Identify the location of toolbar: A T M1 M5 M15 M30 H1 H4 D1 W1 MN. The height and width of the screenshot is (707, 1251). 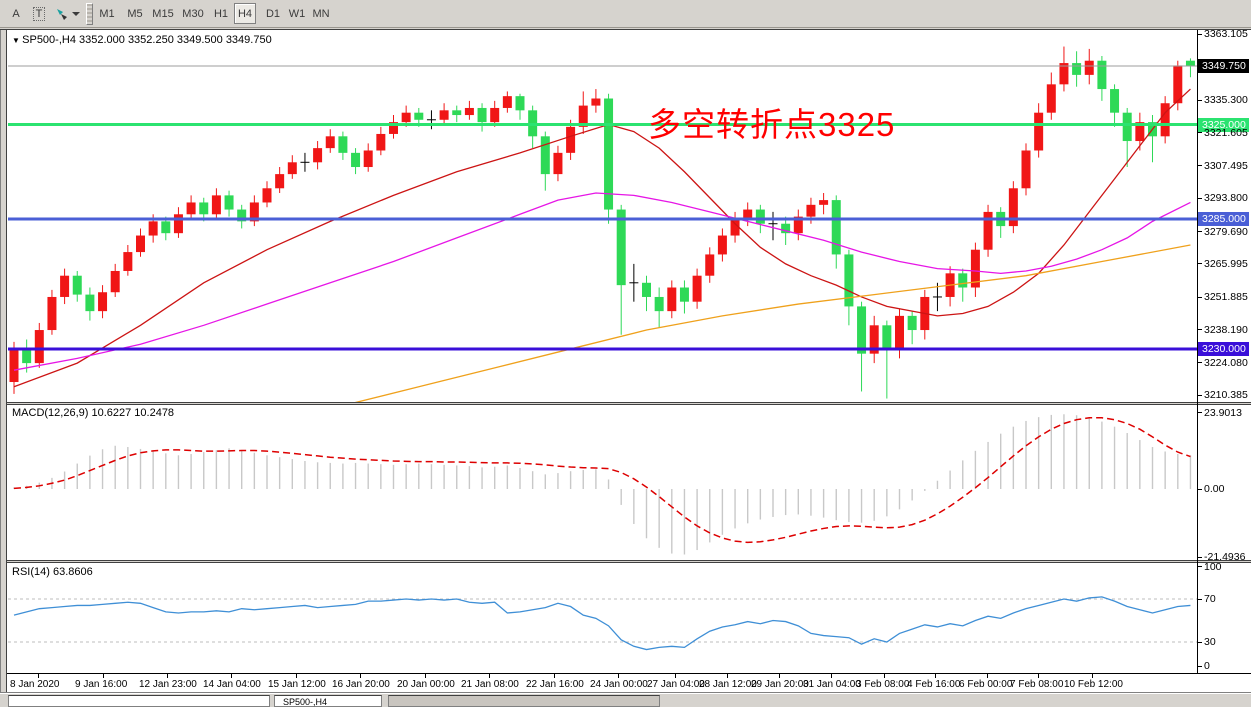
(625, 14).